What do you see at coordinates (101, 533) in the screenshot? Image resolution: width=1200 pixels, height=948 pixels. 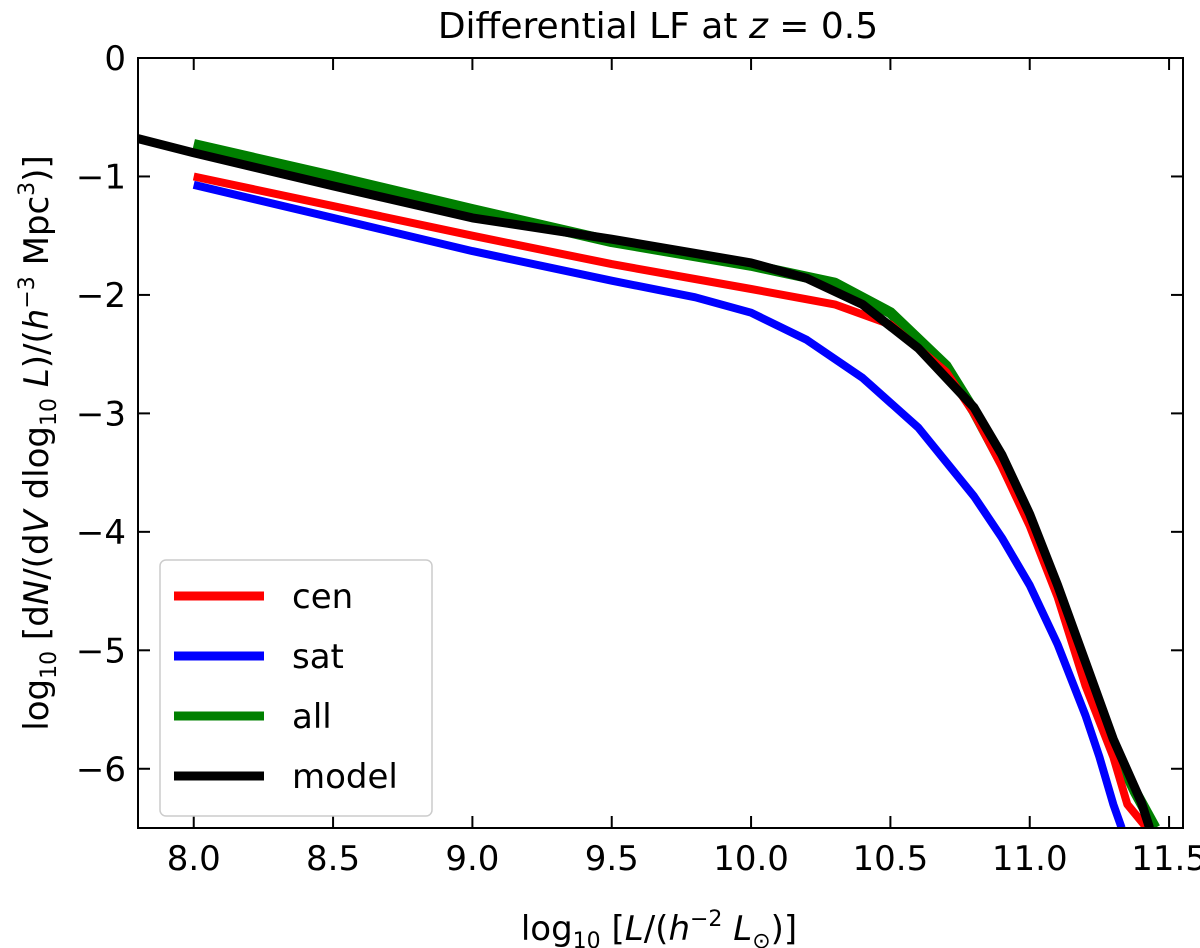 I see `y-tick-label: −4` at bounding box center [101, 533].